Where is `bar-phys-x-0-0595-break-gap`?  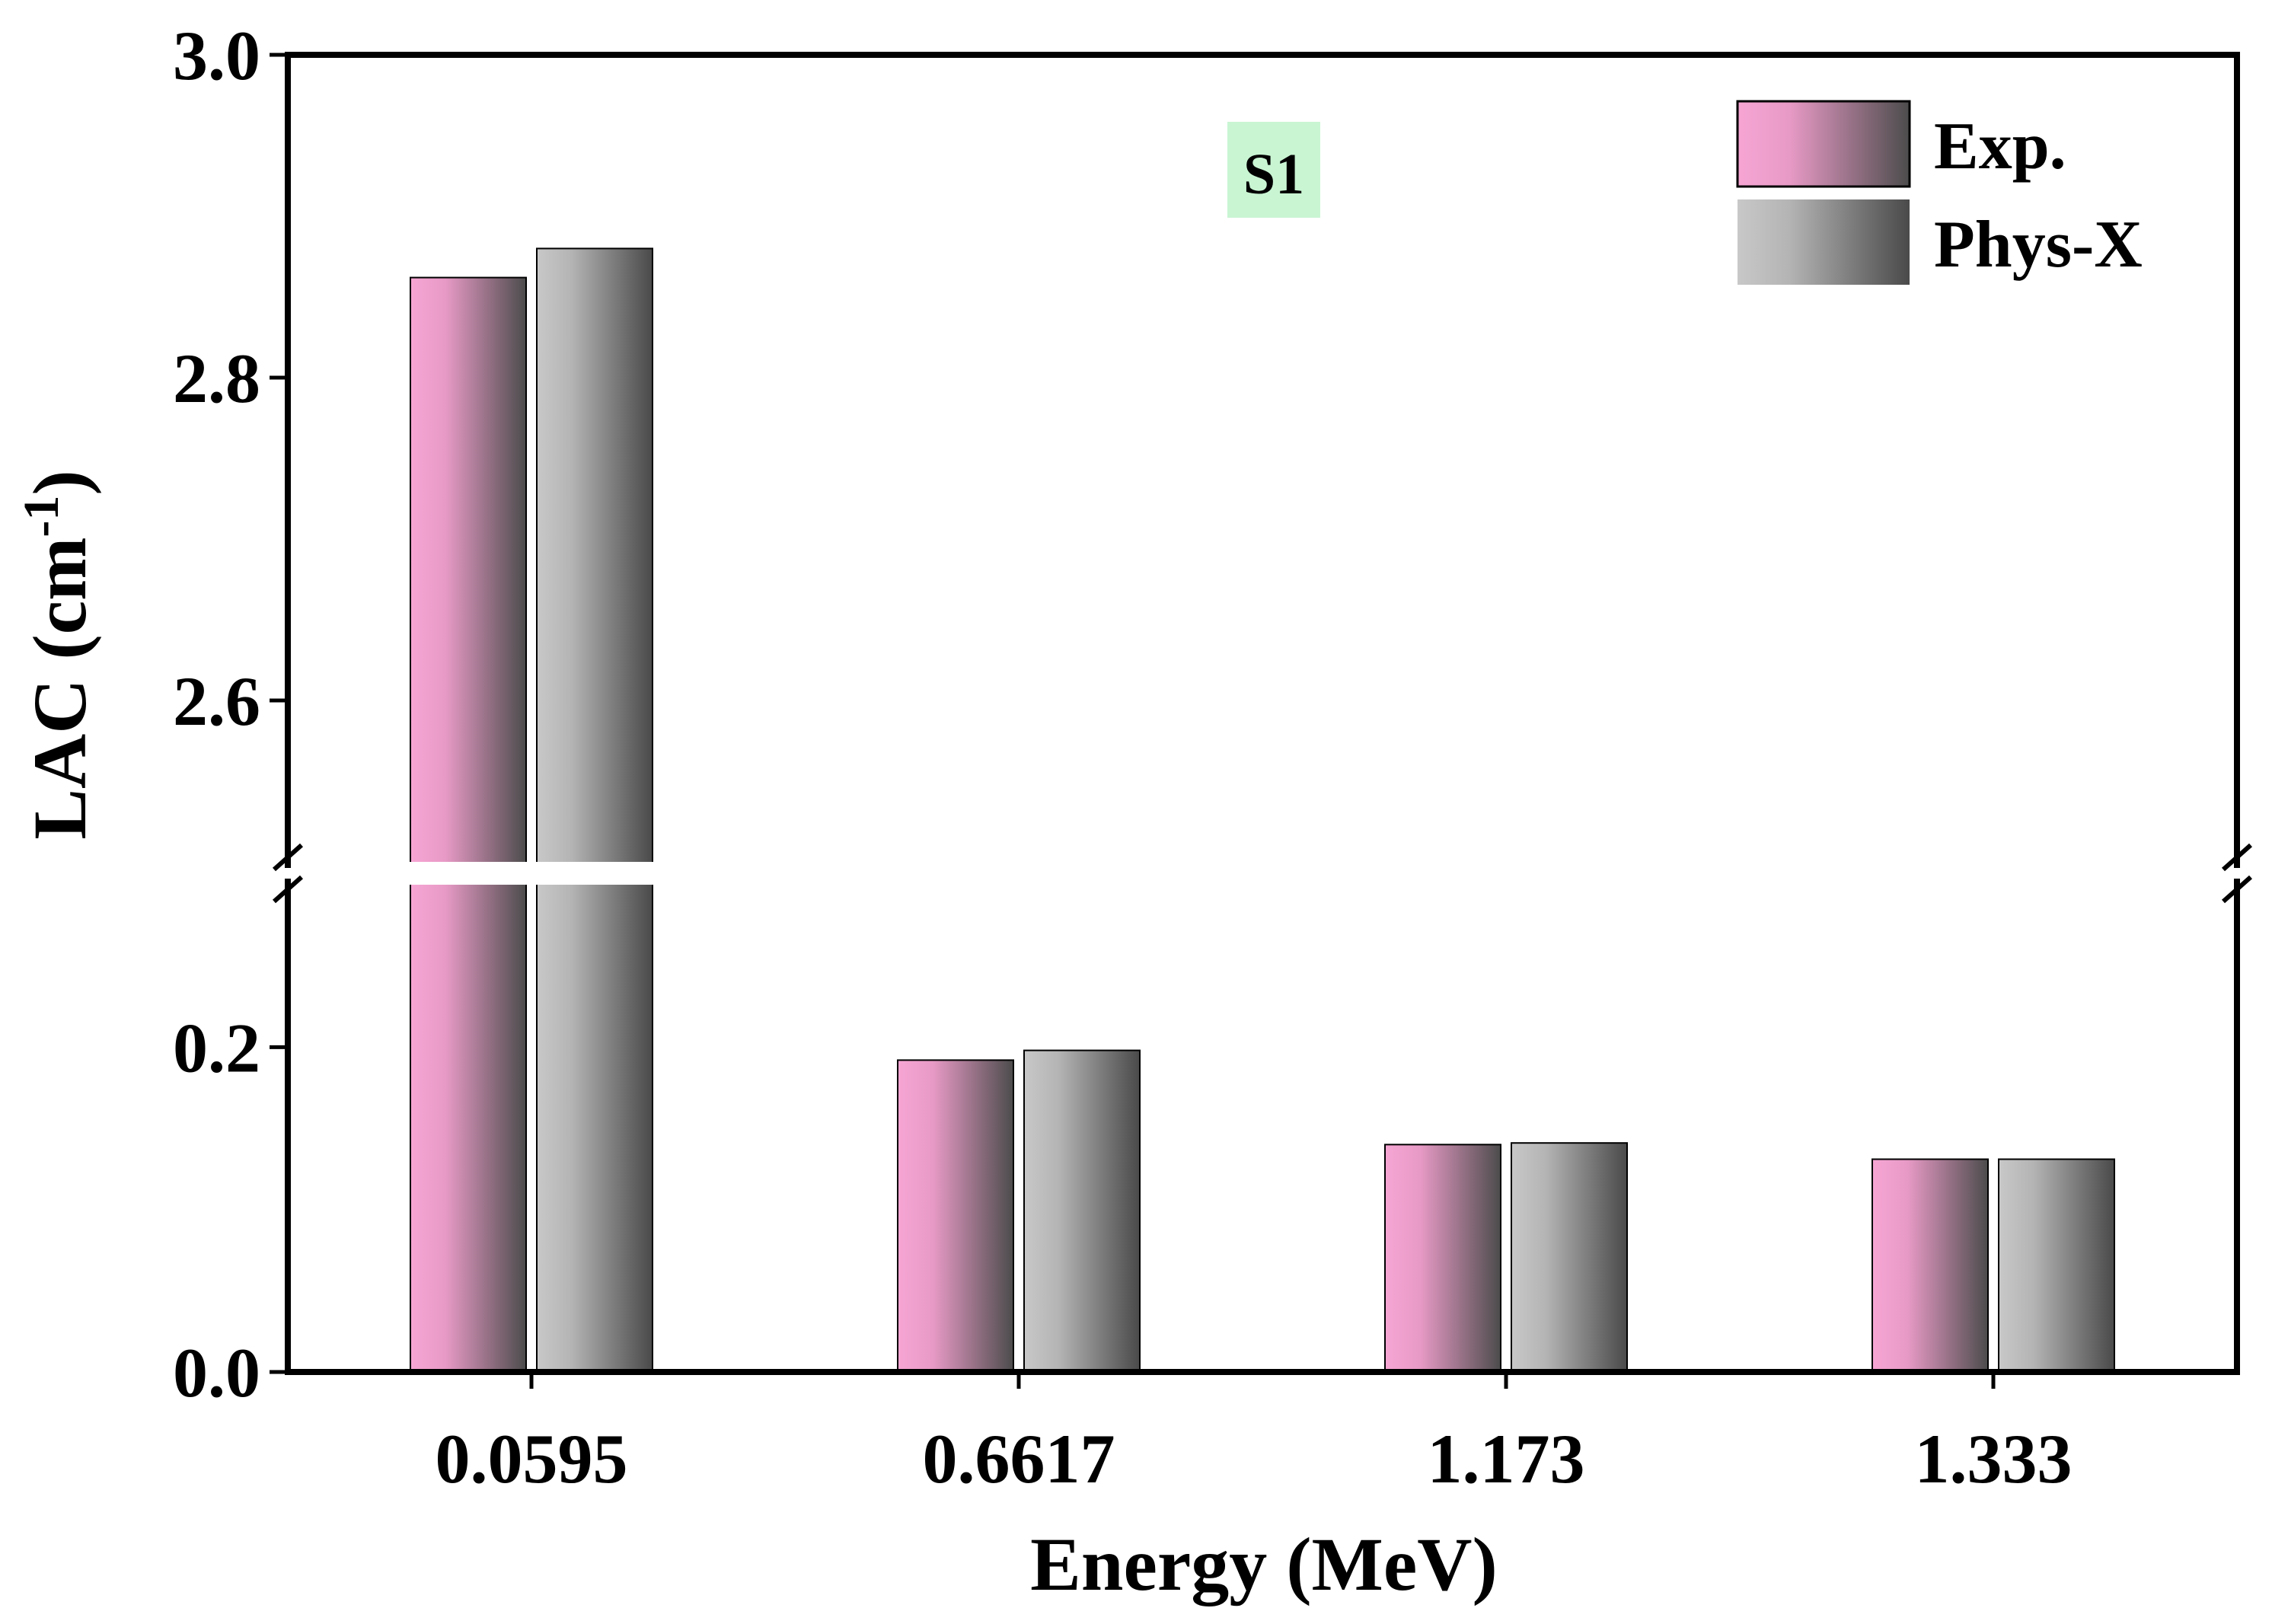
bar-phys-x-0-0595-break-gap is located at coordinates (594, 873).